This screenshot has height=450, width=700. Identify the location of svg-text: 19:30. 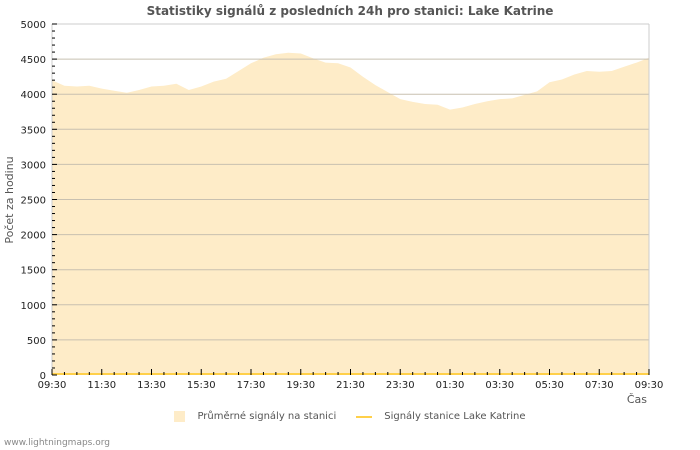
(300, 385).